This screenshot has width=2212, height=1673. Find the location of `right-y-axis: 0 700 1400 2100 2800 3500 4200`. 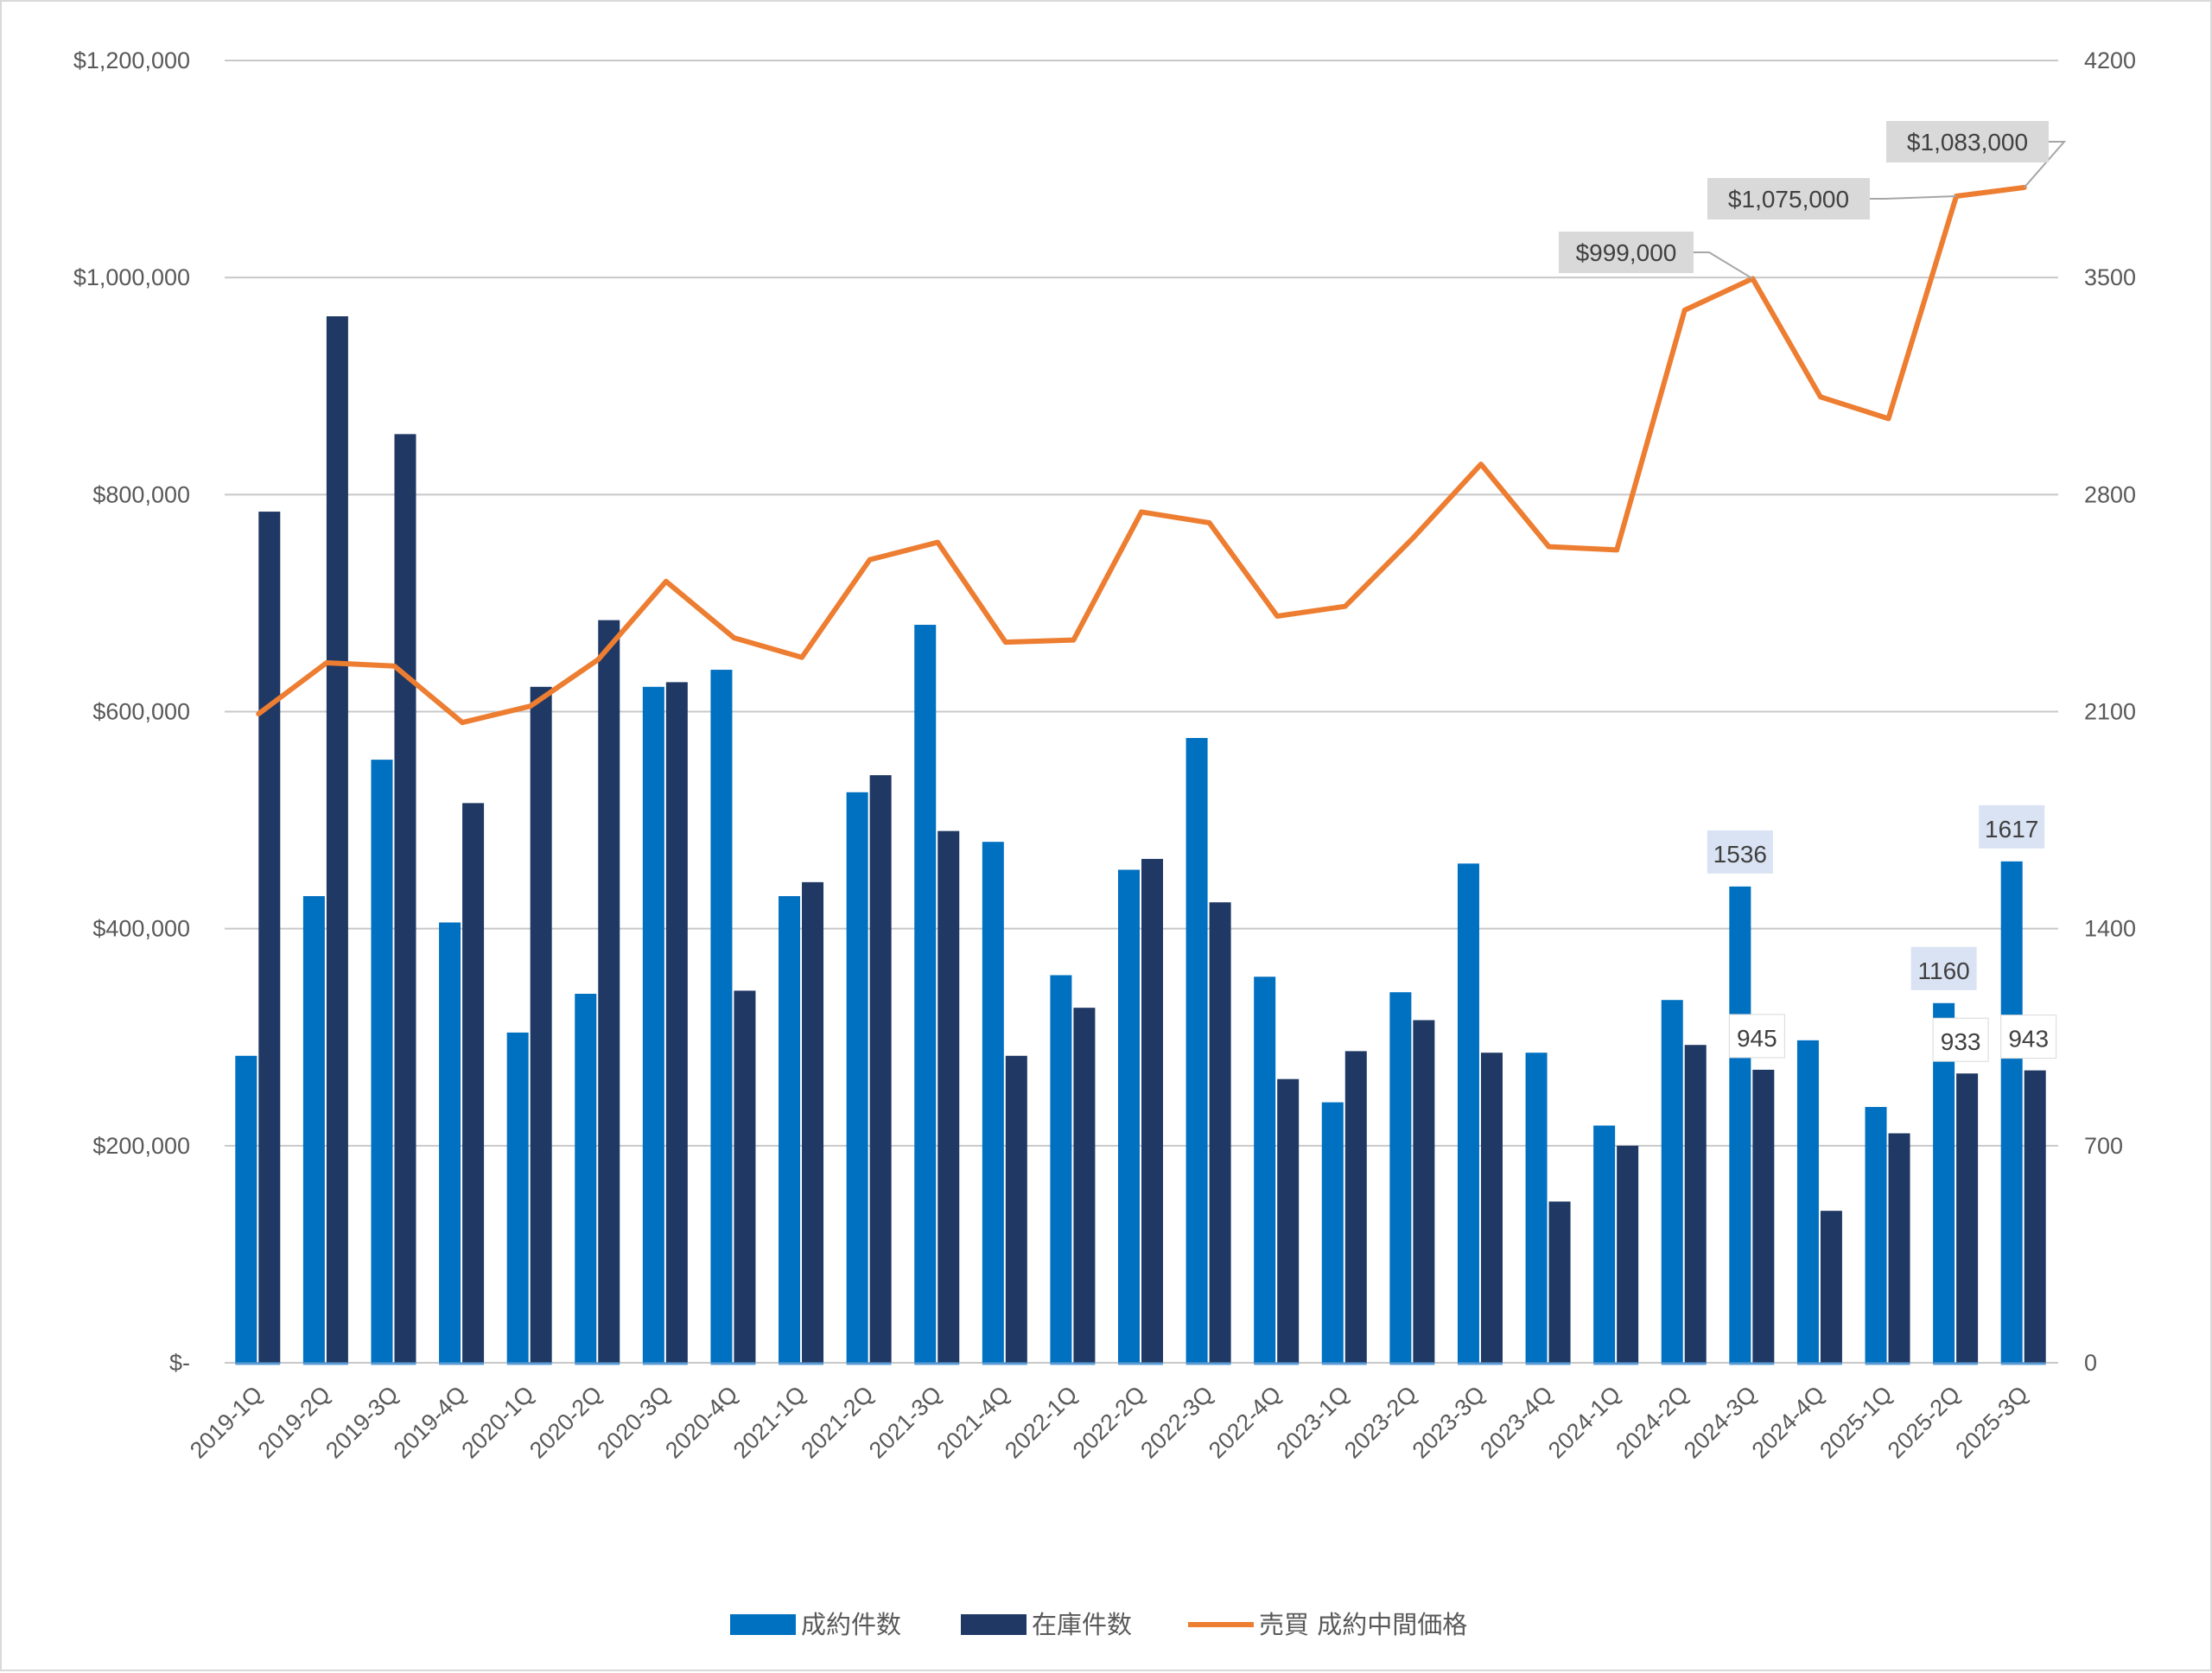

right-y-axis: 0 700 1400 2100 2800 3500 4200 is located at coordinates (2110, 712).